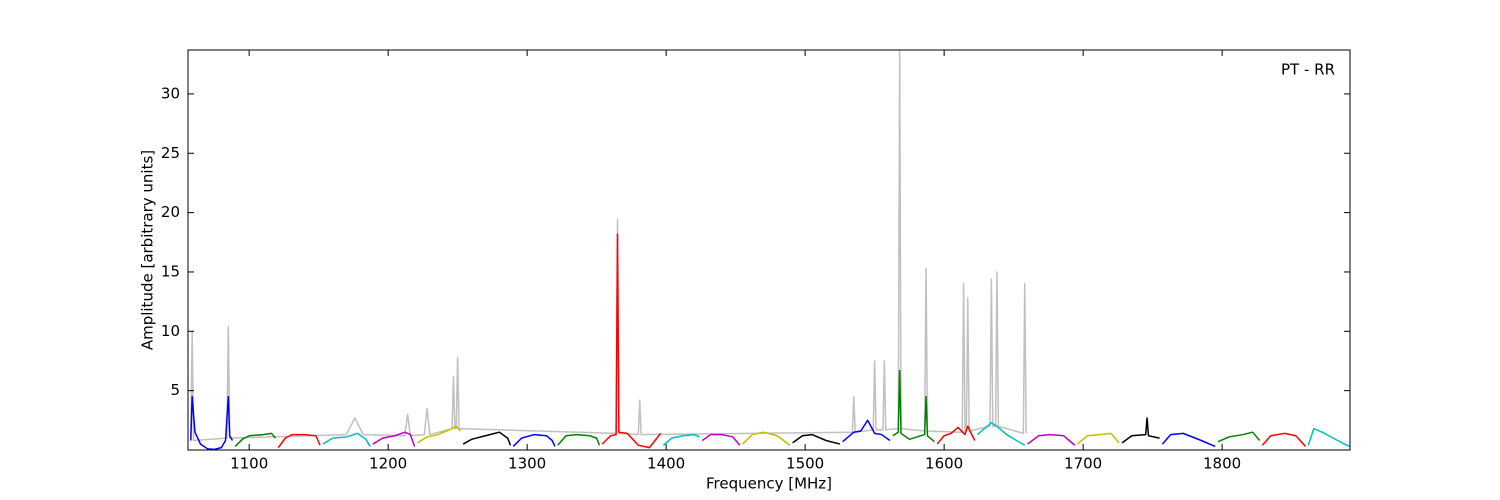 The image size is (1500, 500). I want to click on y-tick-label: 20, so click(170, 212).